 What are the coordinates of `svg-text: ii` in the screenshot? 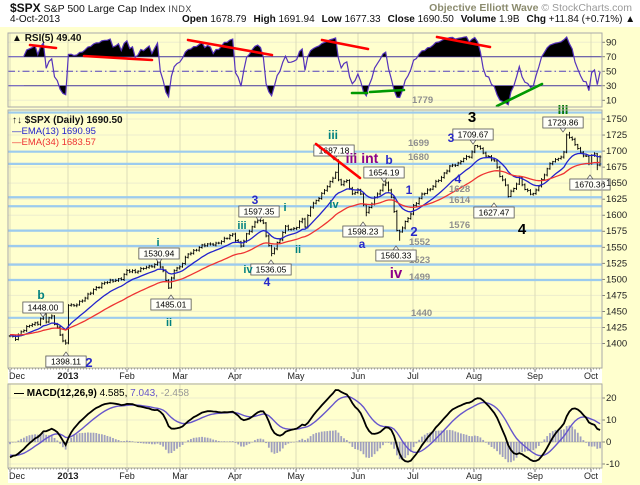 It's located at (169, 323).